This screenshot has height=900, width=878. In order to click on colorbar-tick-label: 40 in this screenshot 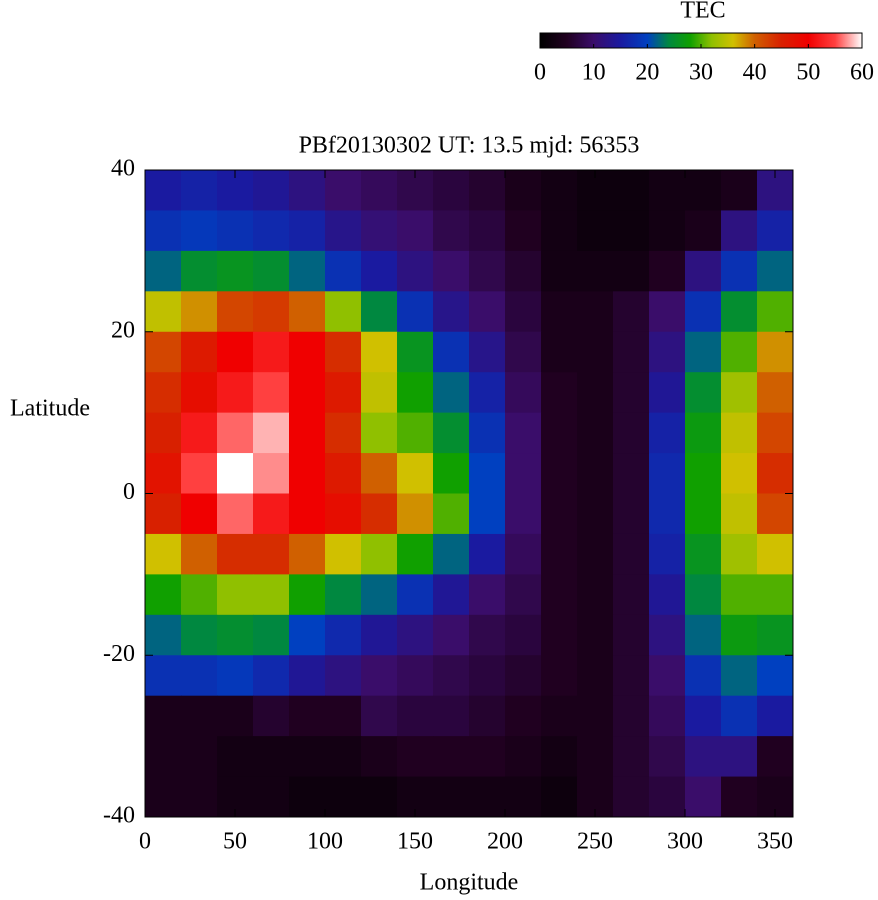, I will do `click(755, 73)`.